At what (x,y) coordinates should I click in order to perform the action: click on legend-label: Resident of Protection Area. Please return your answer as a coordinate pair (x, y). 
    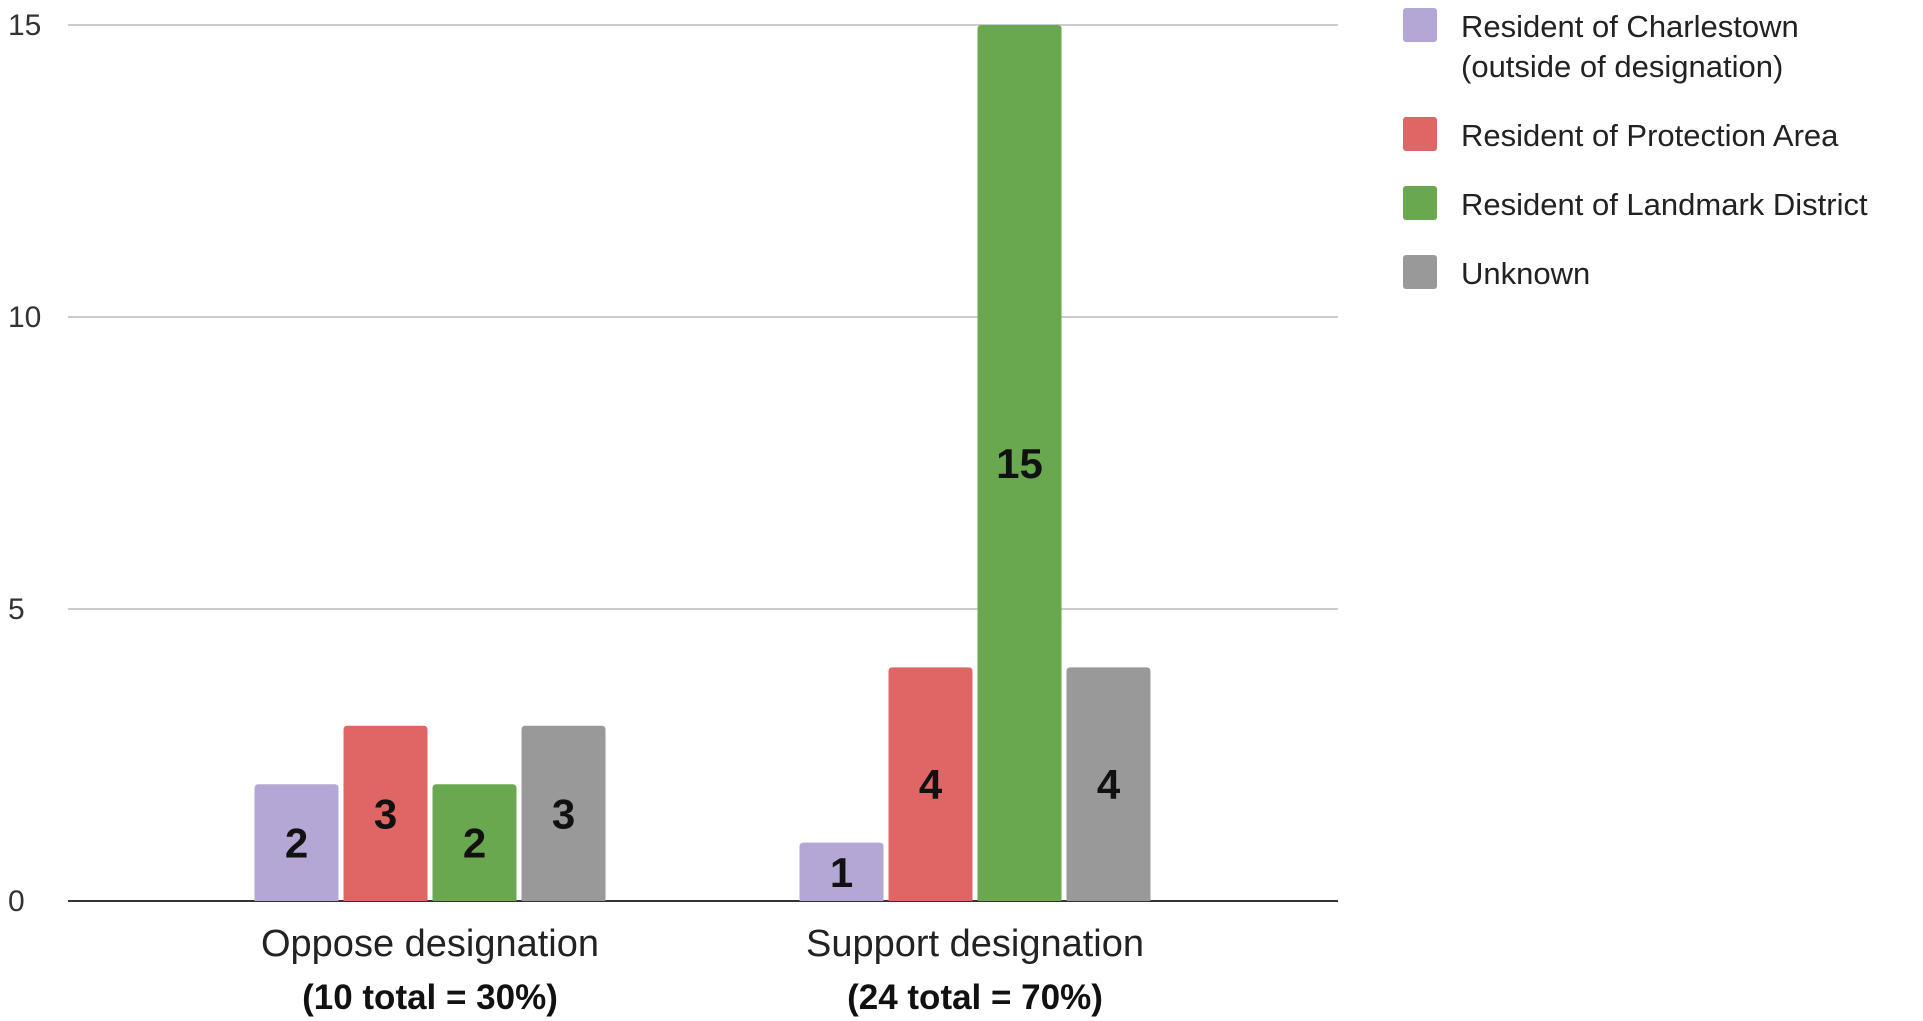
    Looking at the image, I should click on (1650, 135).